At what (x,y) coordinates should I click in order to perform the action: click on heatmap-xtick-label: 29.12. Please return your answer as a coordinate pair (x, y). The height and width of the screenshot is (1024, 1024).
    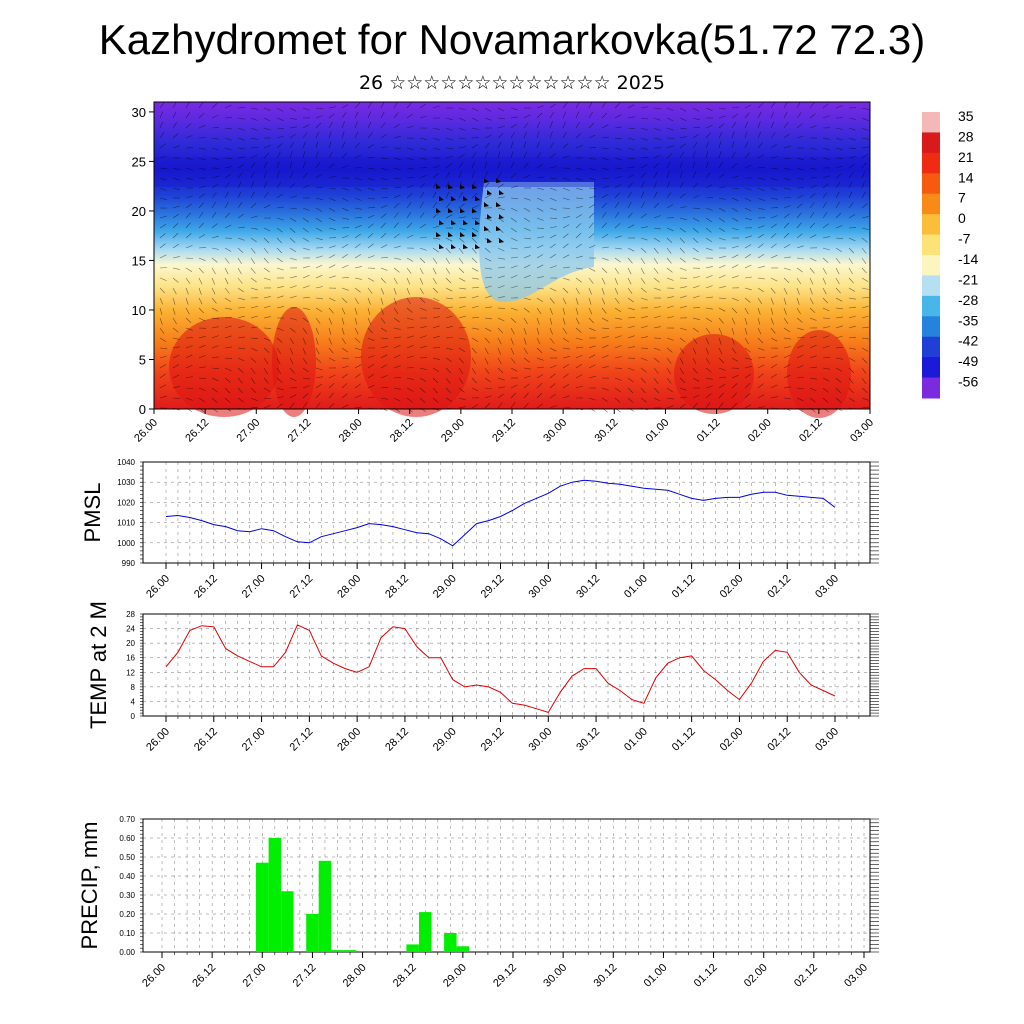
    Looking at the image, I should click on (504, 431).